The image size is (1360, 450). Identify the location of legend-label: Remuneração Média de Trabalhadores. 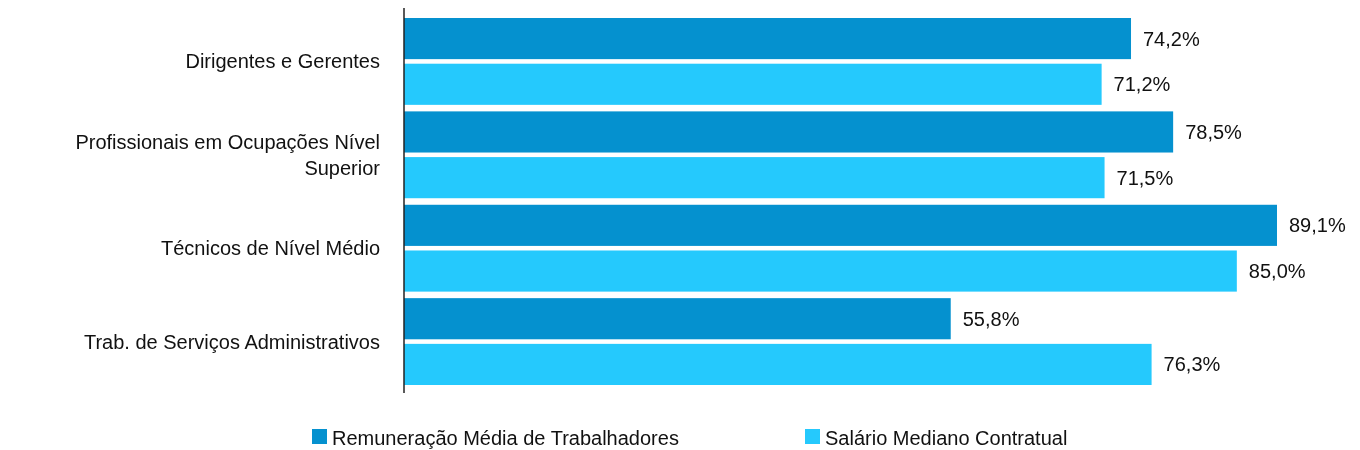
(505, 438).